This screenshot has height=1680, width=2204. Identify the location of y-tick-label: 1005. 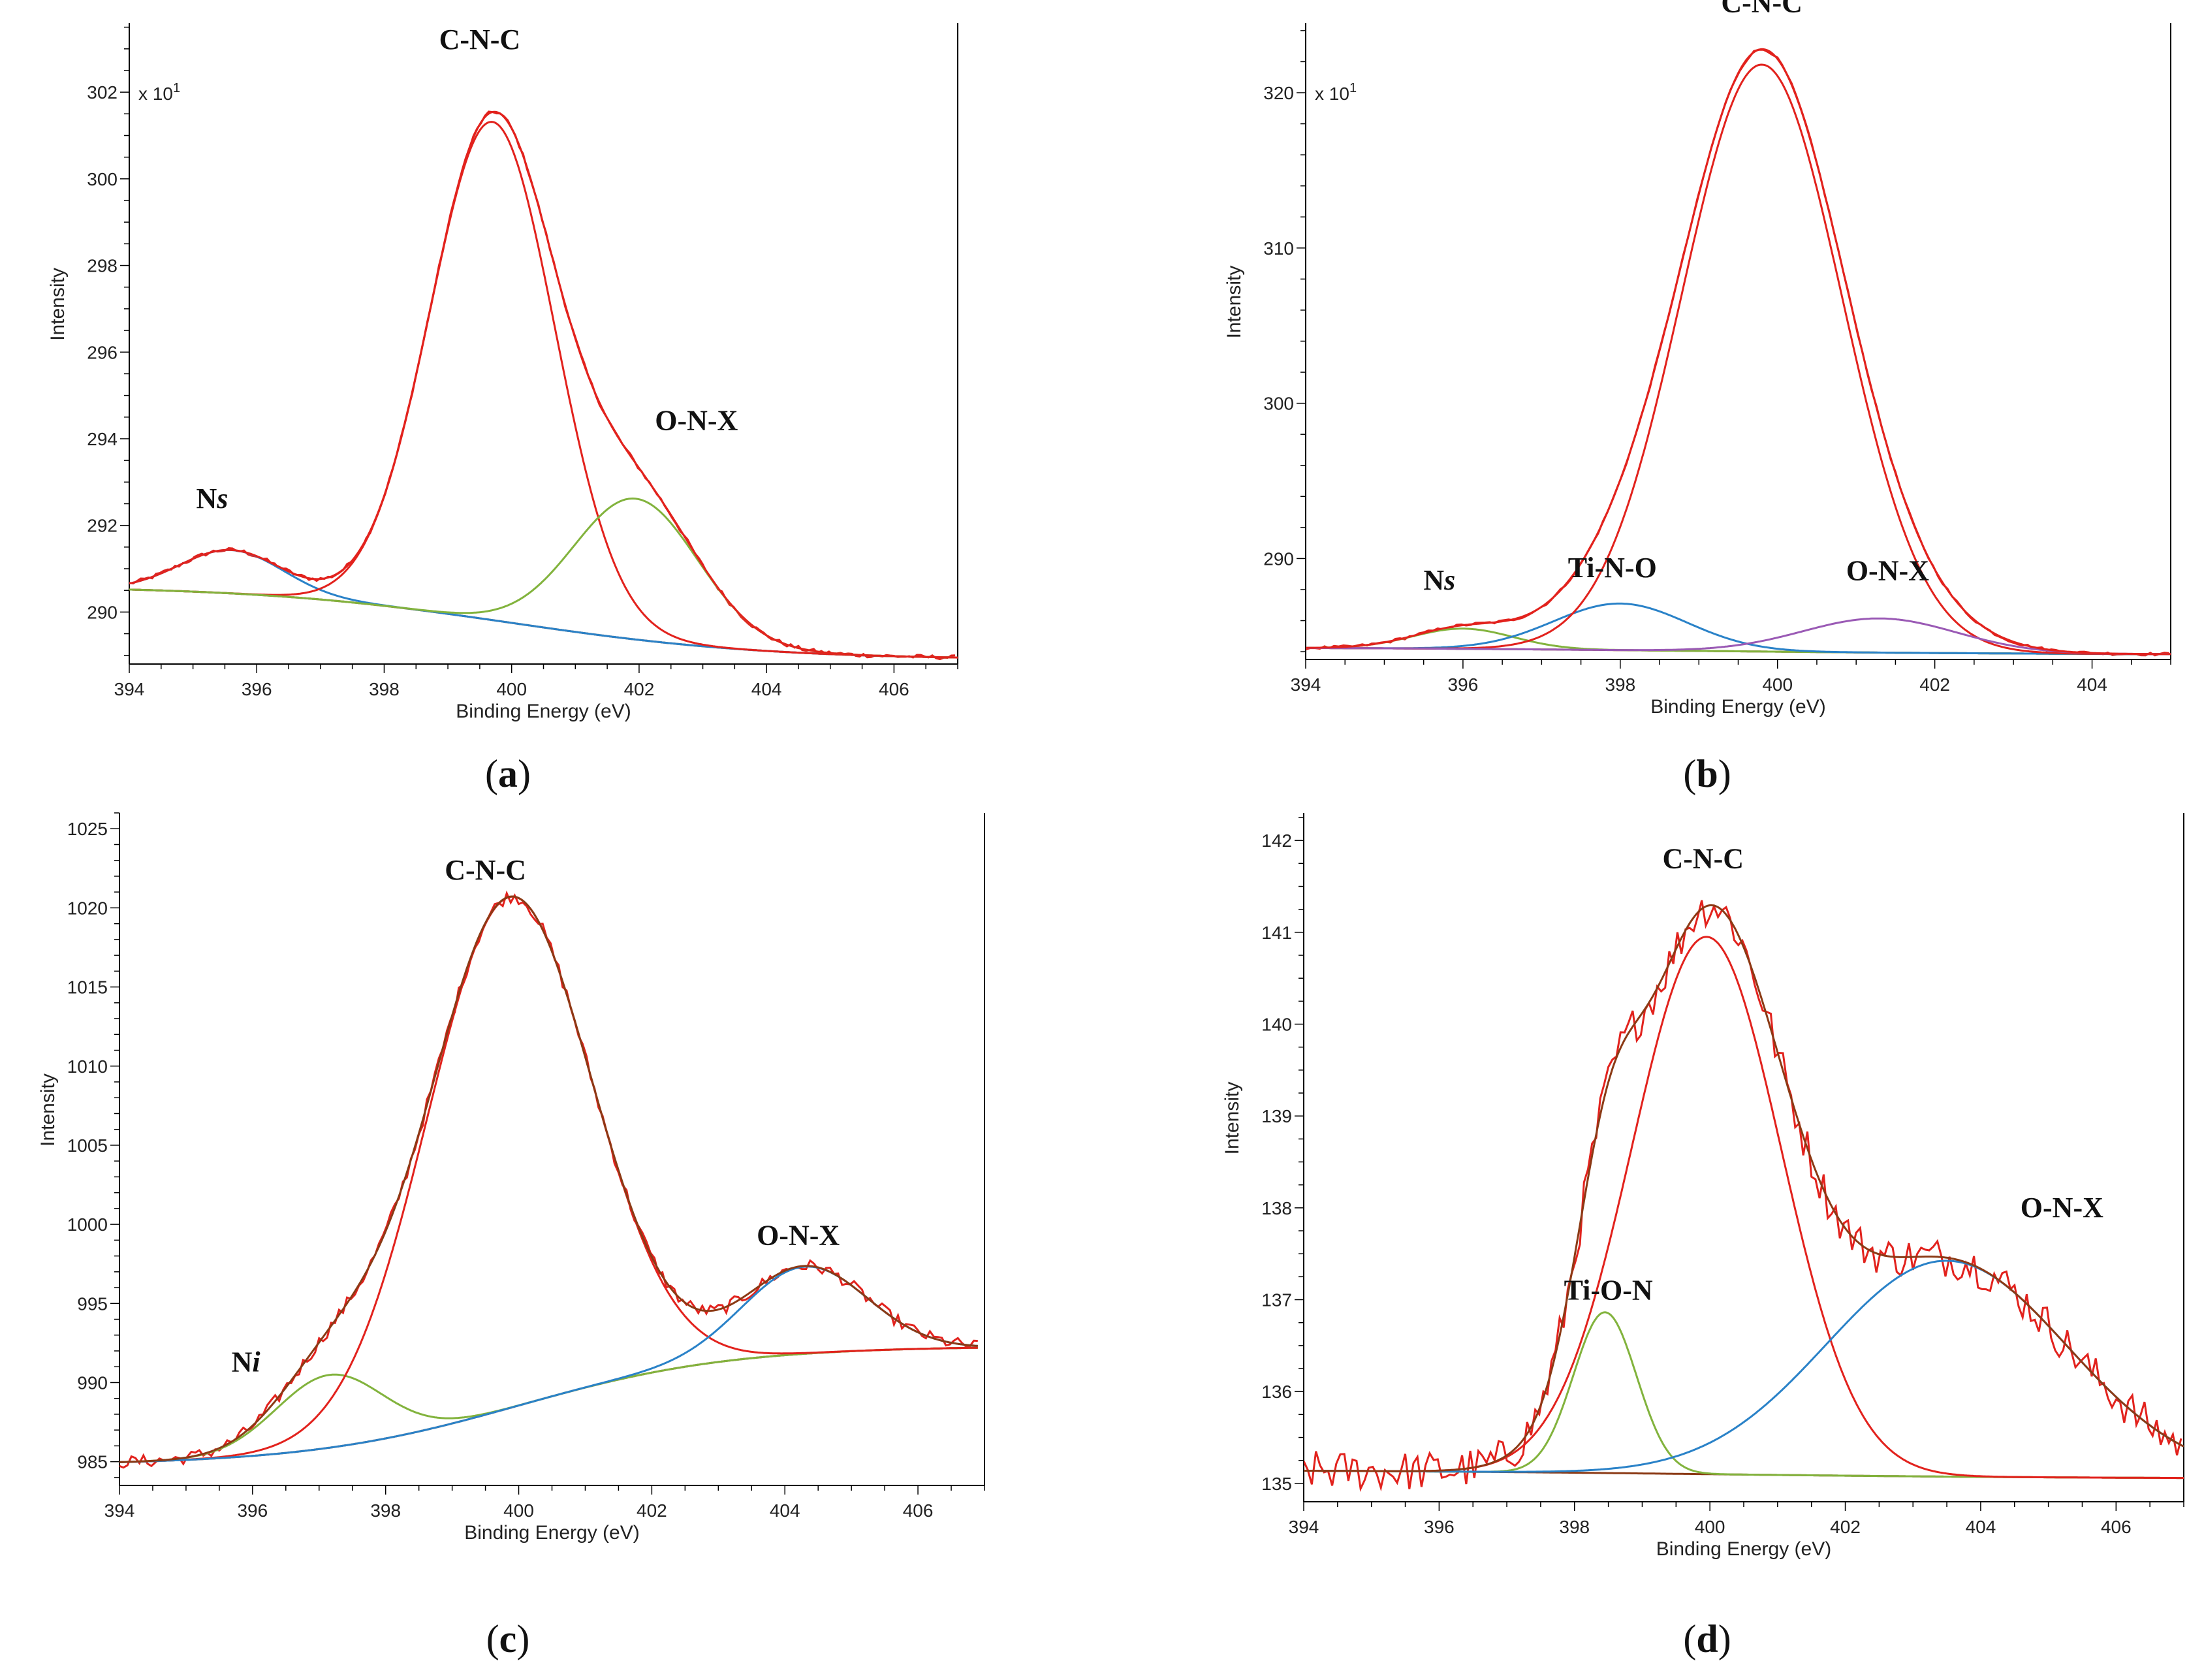
(88, 1146).